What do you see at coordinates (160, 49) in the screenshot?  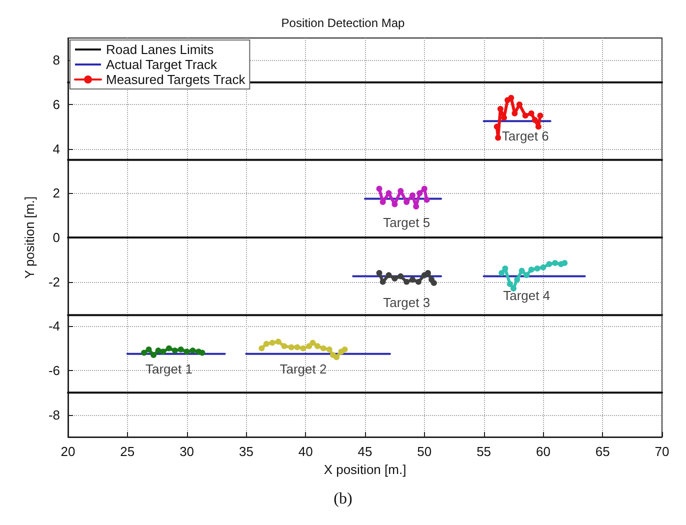 I see `legend-label: Road Lanes Limits` at bounding box center [160, 49].